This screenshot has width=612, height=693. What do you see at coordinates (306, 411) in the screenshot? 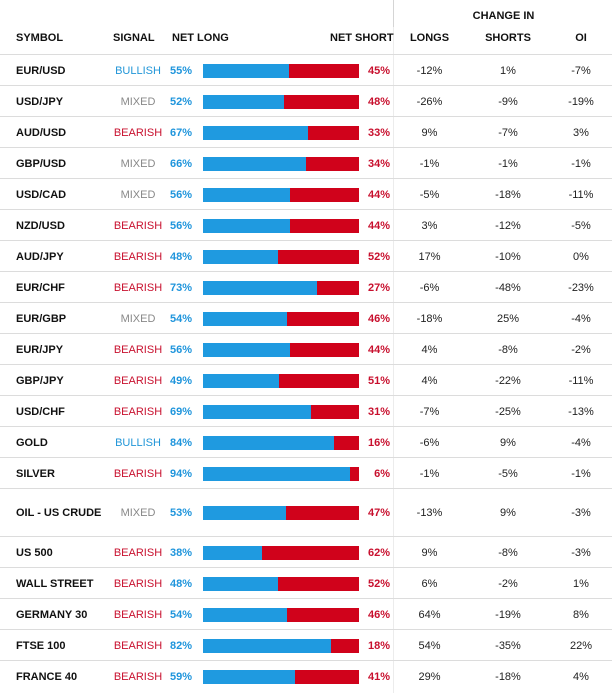
I see `table-row: USD/CHF BEARISH 69% 31% -7% -25% -13%` at bounding box center [306, 411].